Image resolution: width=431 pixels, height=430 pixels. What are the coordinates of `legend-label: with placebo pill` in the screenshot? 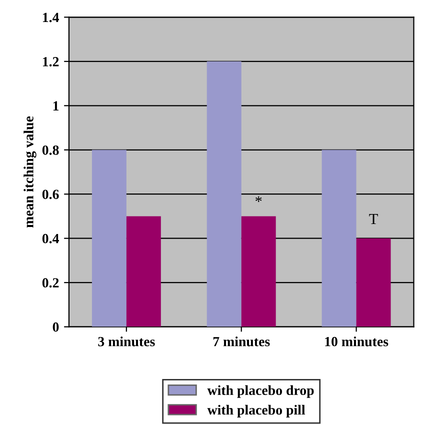 It's located at (256, 411).